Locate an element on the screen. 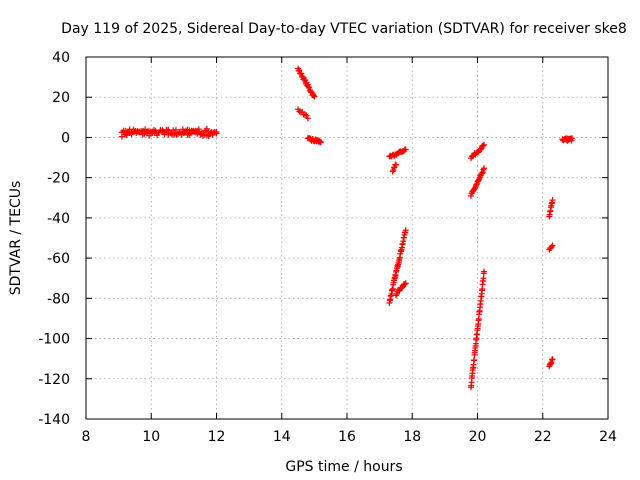 The width and height of the screenshot is (640, 480). series-arc-14-15-desc is located at coordinates (306, 82).